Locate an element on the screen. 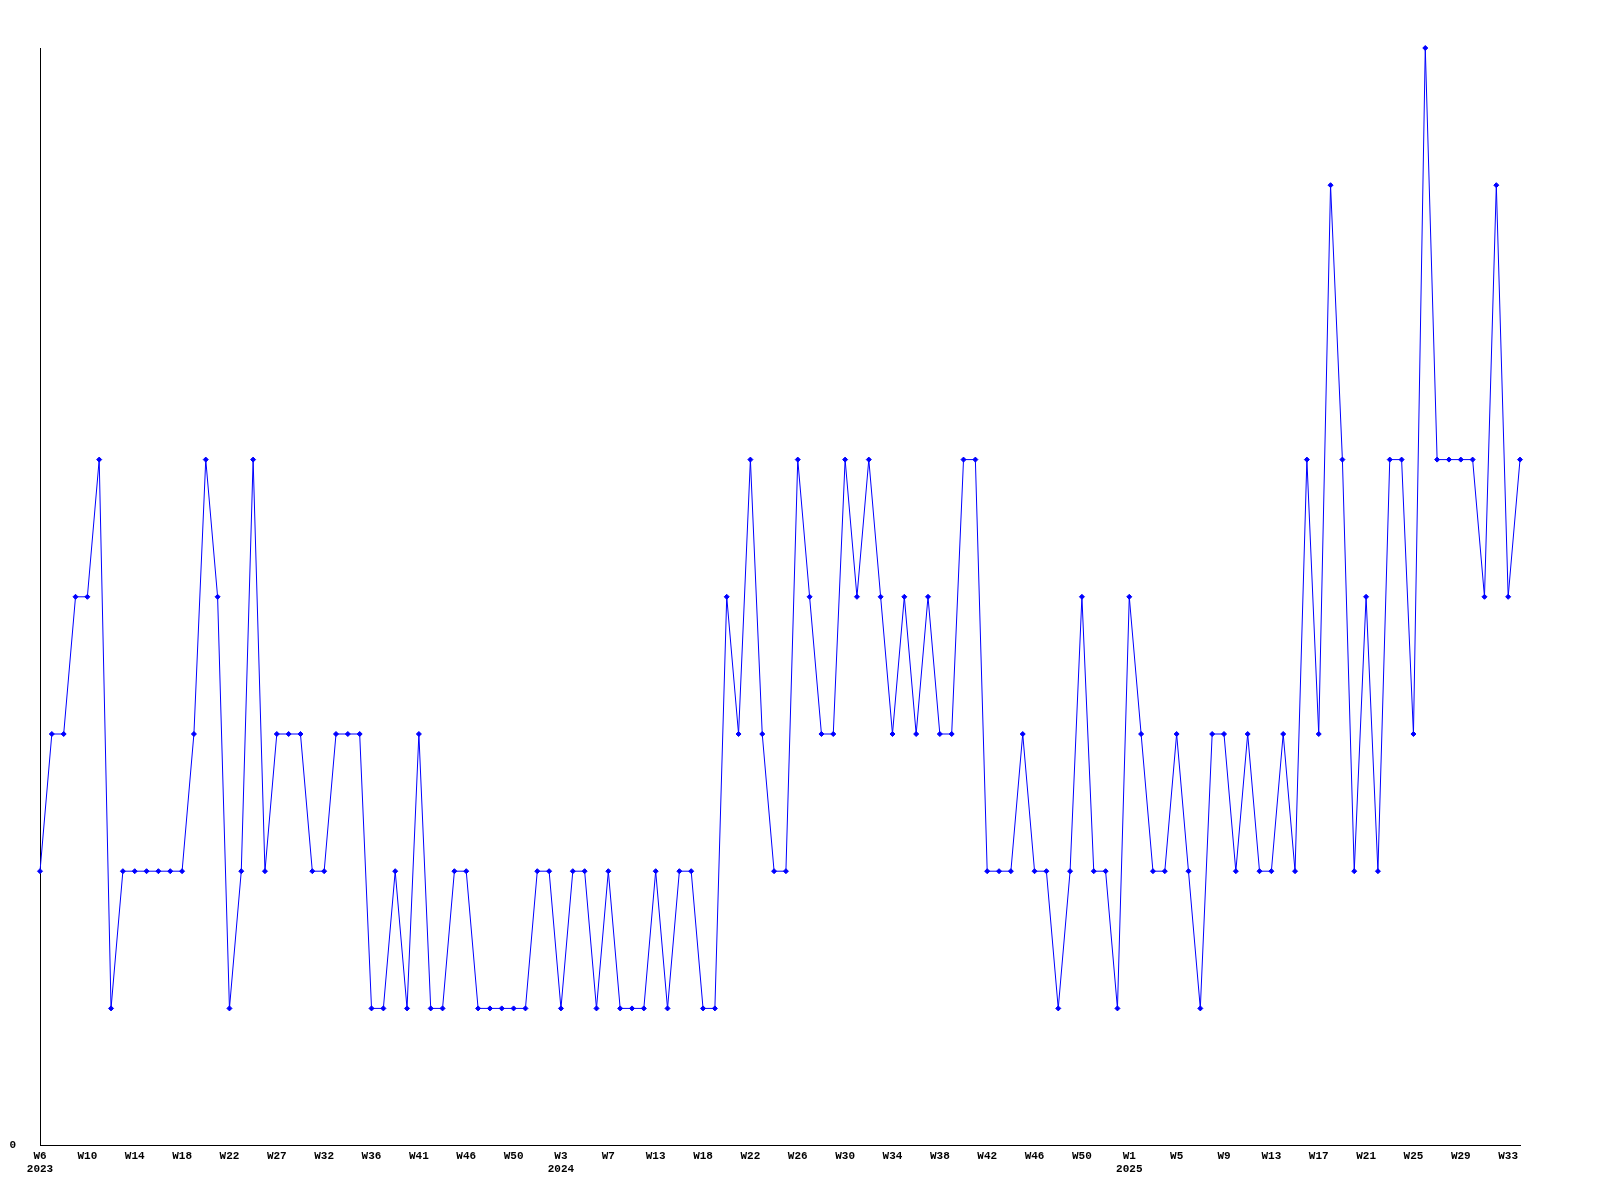 The image size is (1600, 1200). x-tick-label: W41 is located at coordinates (419, 1155).